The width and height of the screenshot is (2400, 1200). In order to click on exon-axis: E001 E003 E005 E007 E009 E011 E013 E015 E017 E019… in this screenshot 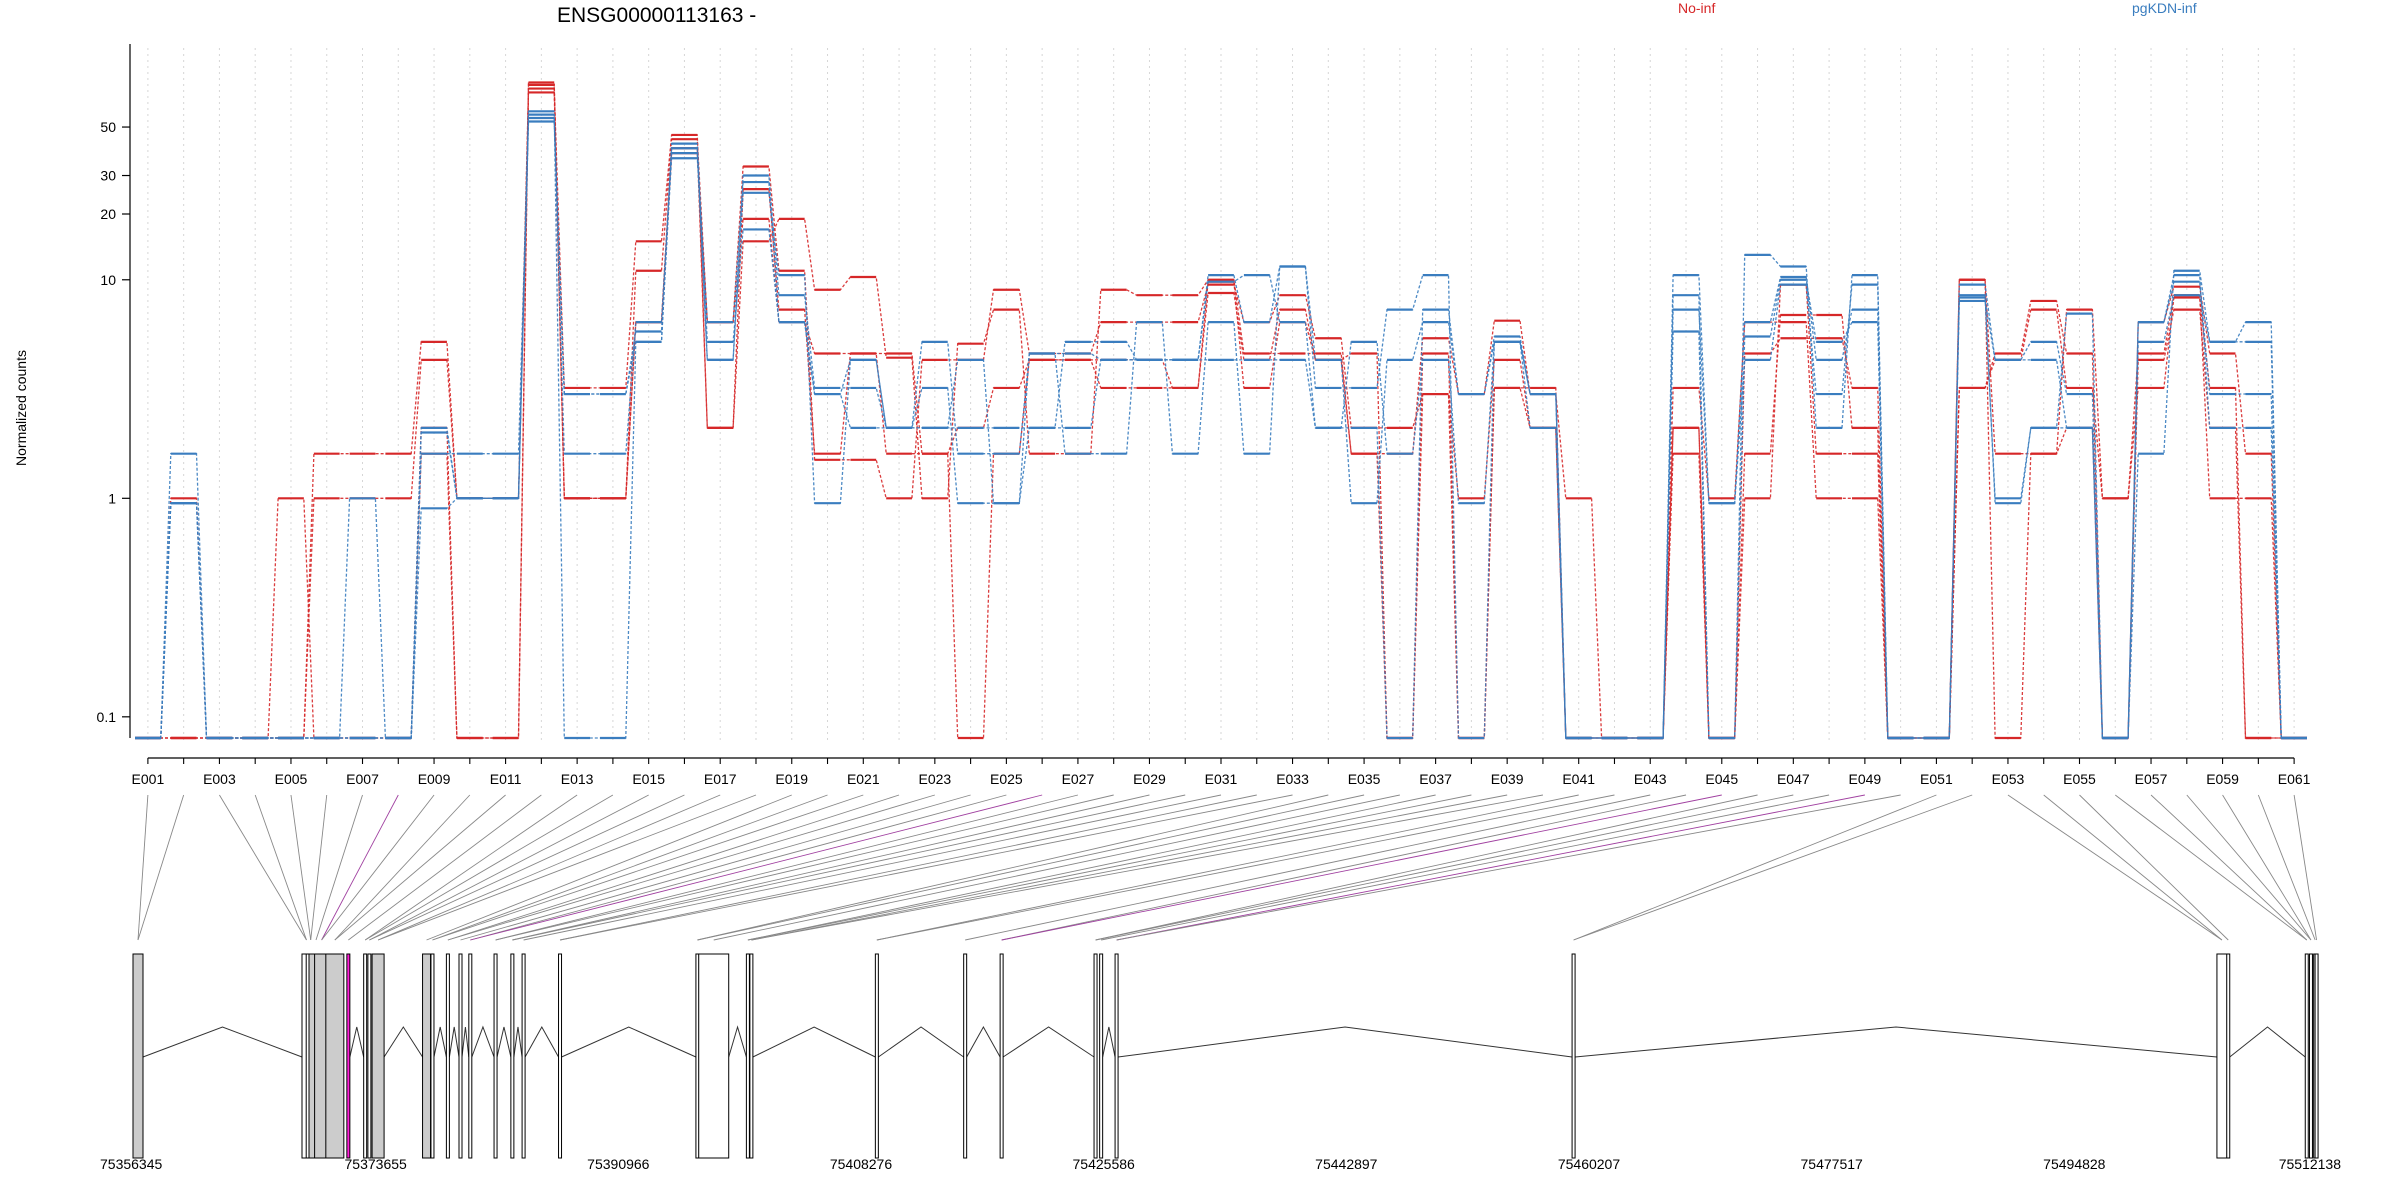, I will do `click(1221, 772)`.